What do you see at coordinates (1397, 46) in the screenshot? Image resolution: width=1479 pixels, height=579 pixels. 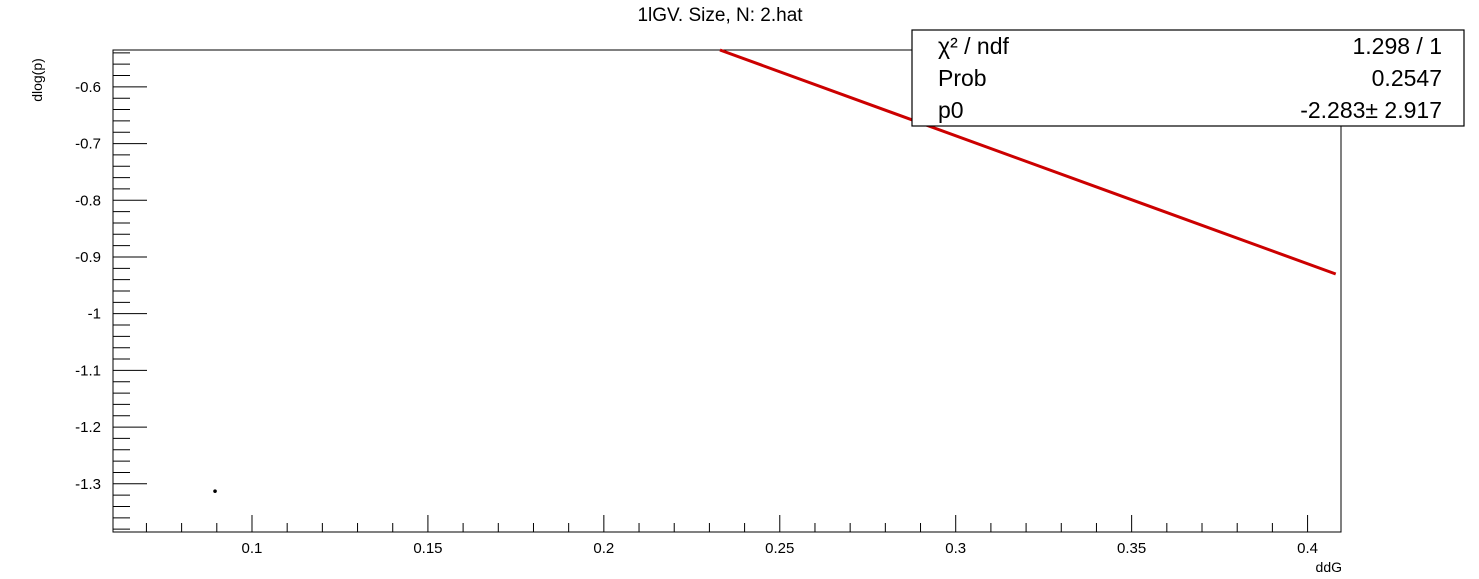 I see `stats-chi2-value: 1.298 / 1` at bounding box center [1397, 46].